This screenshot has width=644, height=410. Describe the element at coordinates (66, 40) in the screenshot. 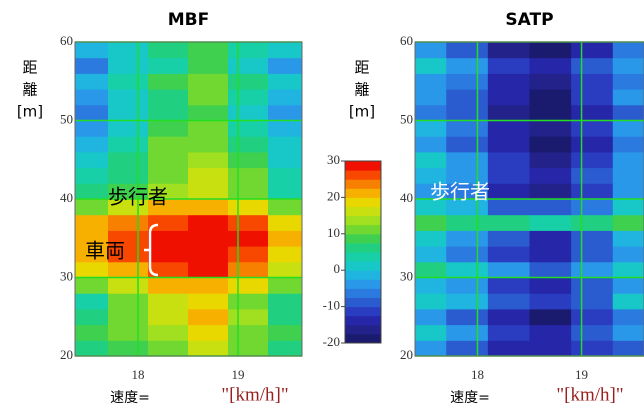

I see `y-tick-label: 60` at that location.